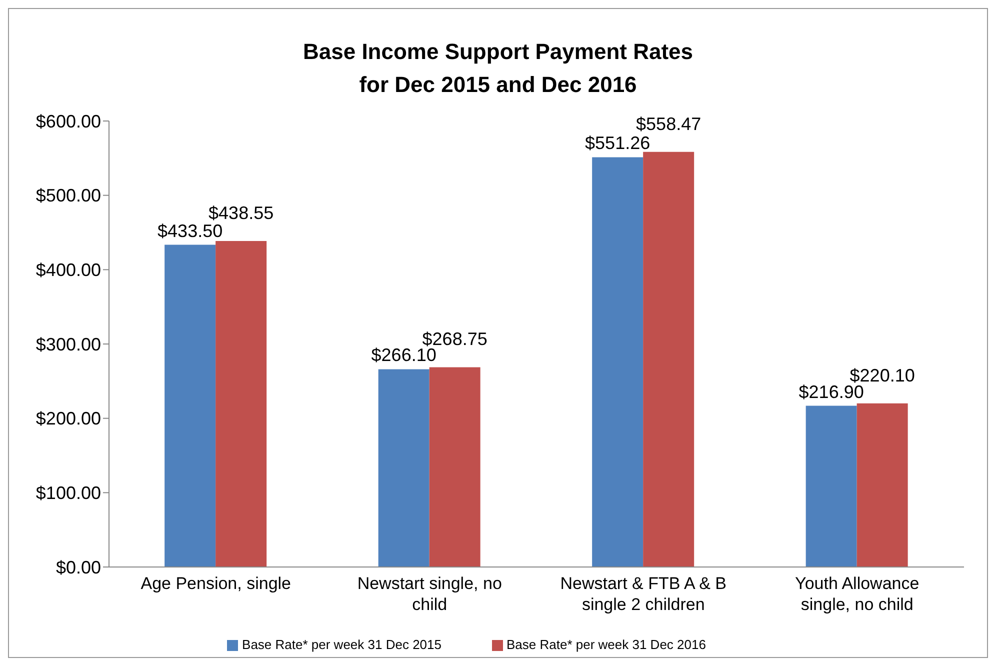 The width and height of the screenshot is (996, 668). What do you see at coordinates (429, 594) in the screenshot?
I see `x-tick-label: Newstart single, no child` at bounding box center [429, 594].